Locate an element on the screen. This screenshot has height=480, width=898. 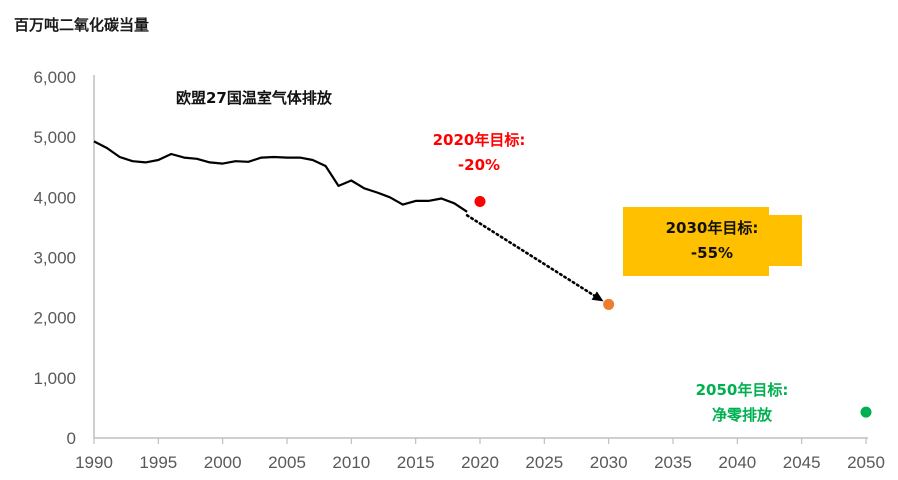
y-tick-label: 4,000 is located at coordinates (54, 197).